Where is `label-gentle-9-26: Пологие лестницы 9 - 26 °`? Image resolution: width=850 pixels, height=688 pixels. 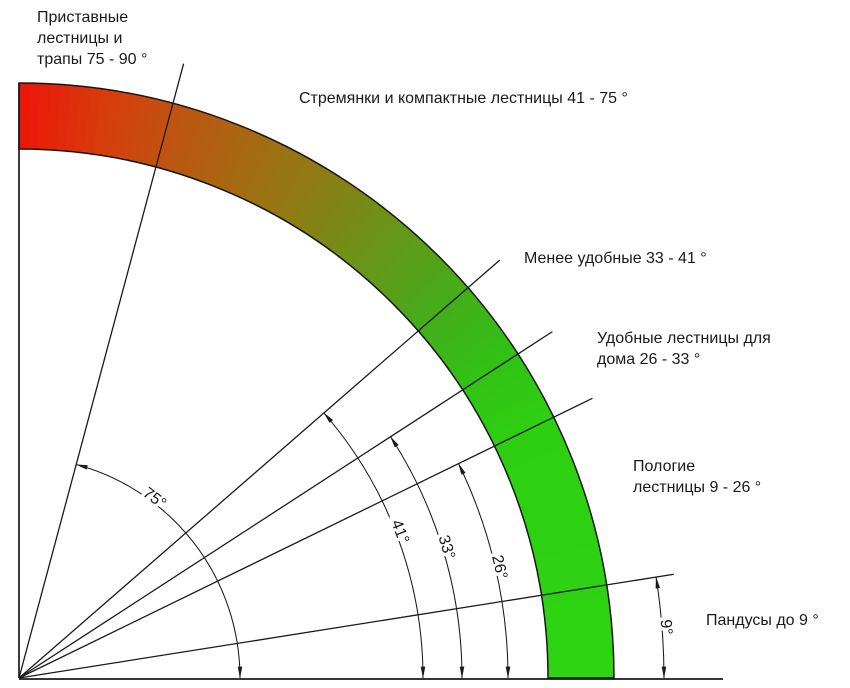
label-gentle-9-26: Пологие лестницы 9 - 26 ° is located at coordinates (697, 477).